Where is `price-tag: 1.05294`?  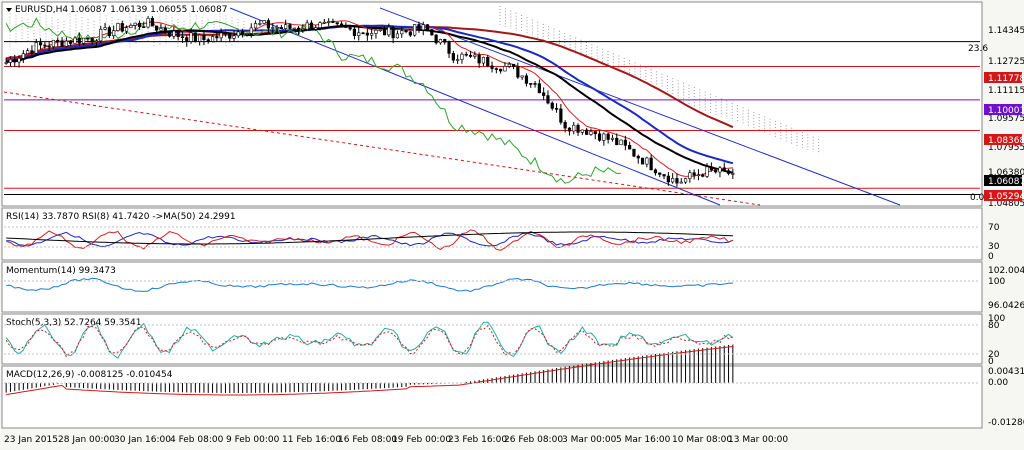
price-tag: 1.05294 is located at coordinates (1004, 196).